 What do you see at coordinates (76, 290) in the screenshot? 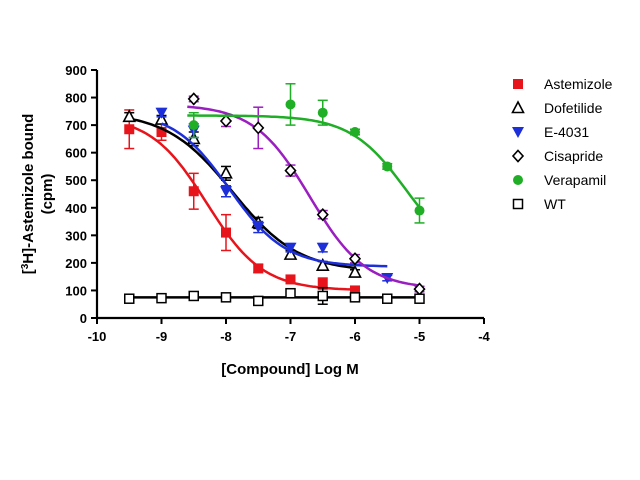
I see `y-tick-label: 100` at bounding box center [76, 290].